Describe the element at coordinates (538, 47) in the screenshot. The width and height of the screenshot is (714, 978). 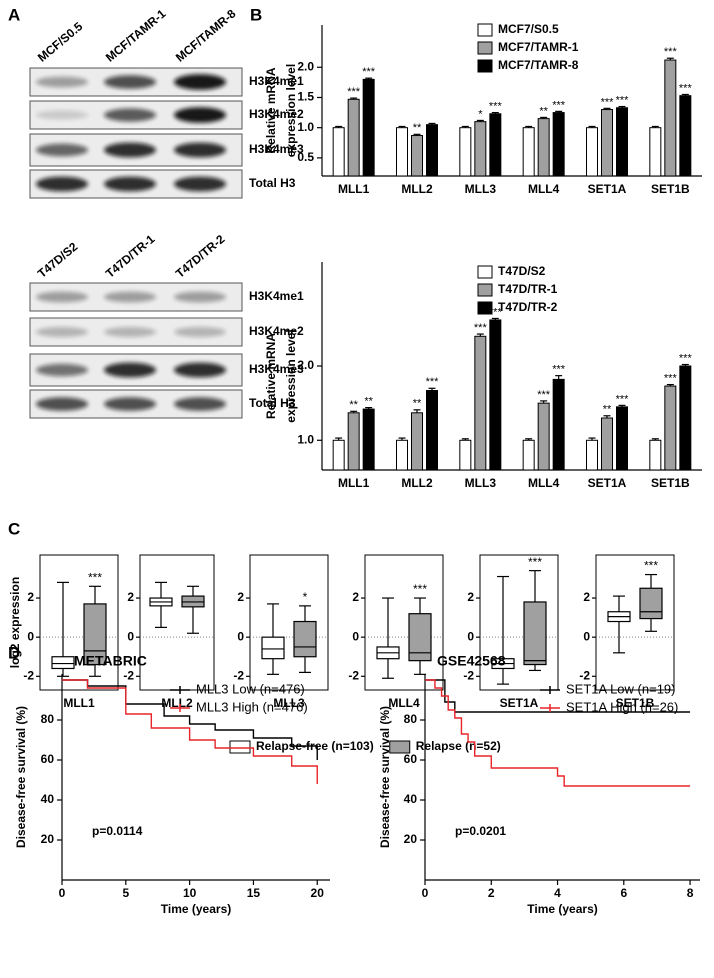
I see `legend-label: MCF7/TAMR-1` at that location.